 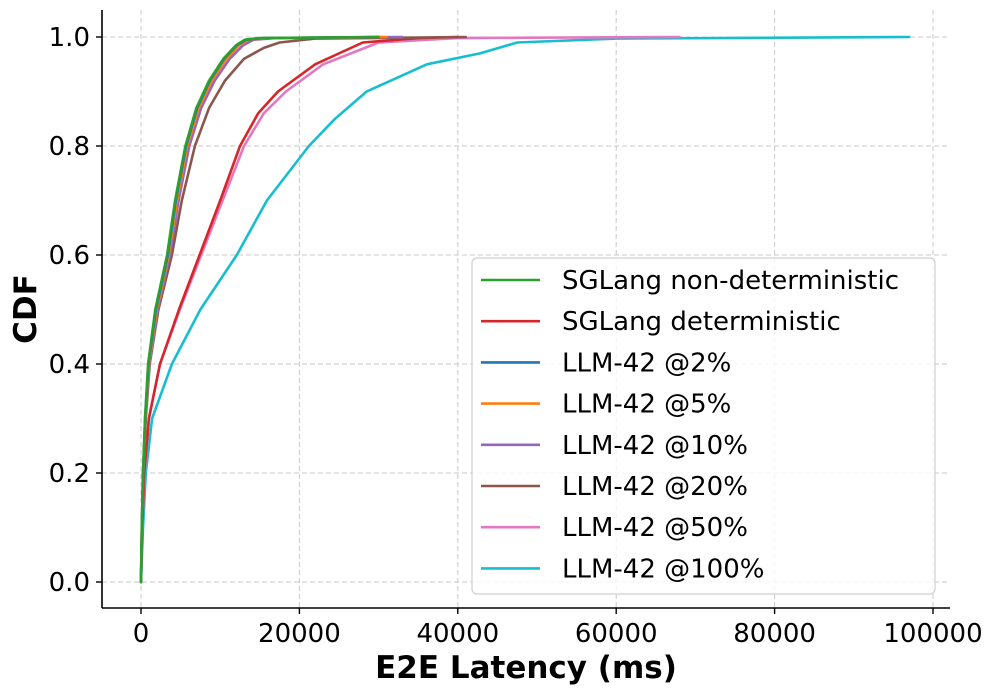 I want to click on y-tick-label: 1.0, so click(x=69, y=38).